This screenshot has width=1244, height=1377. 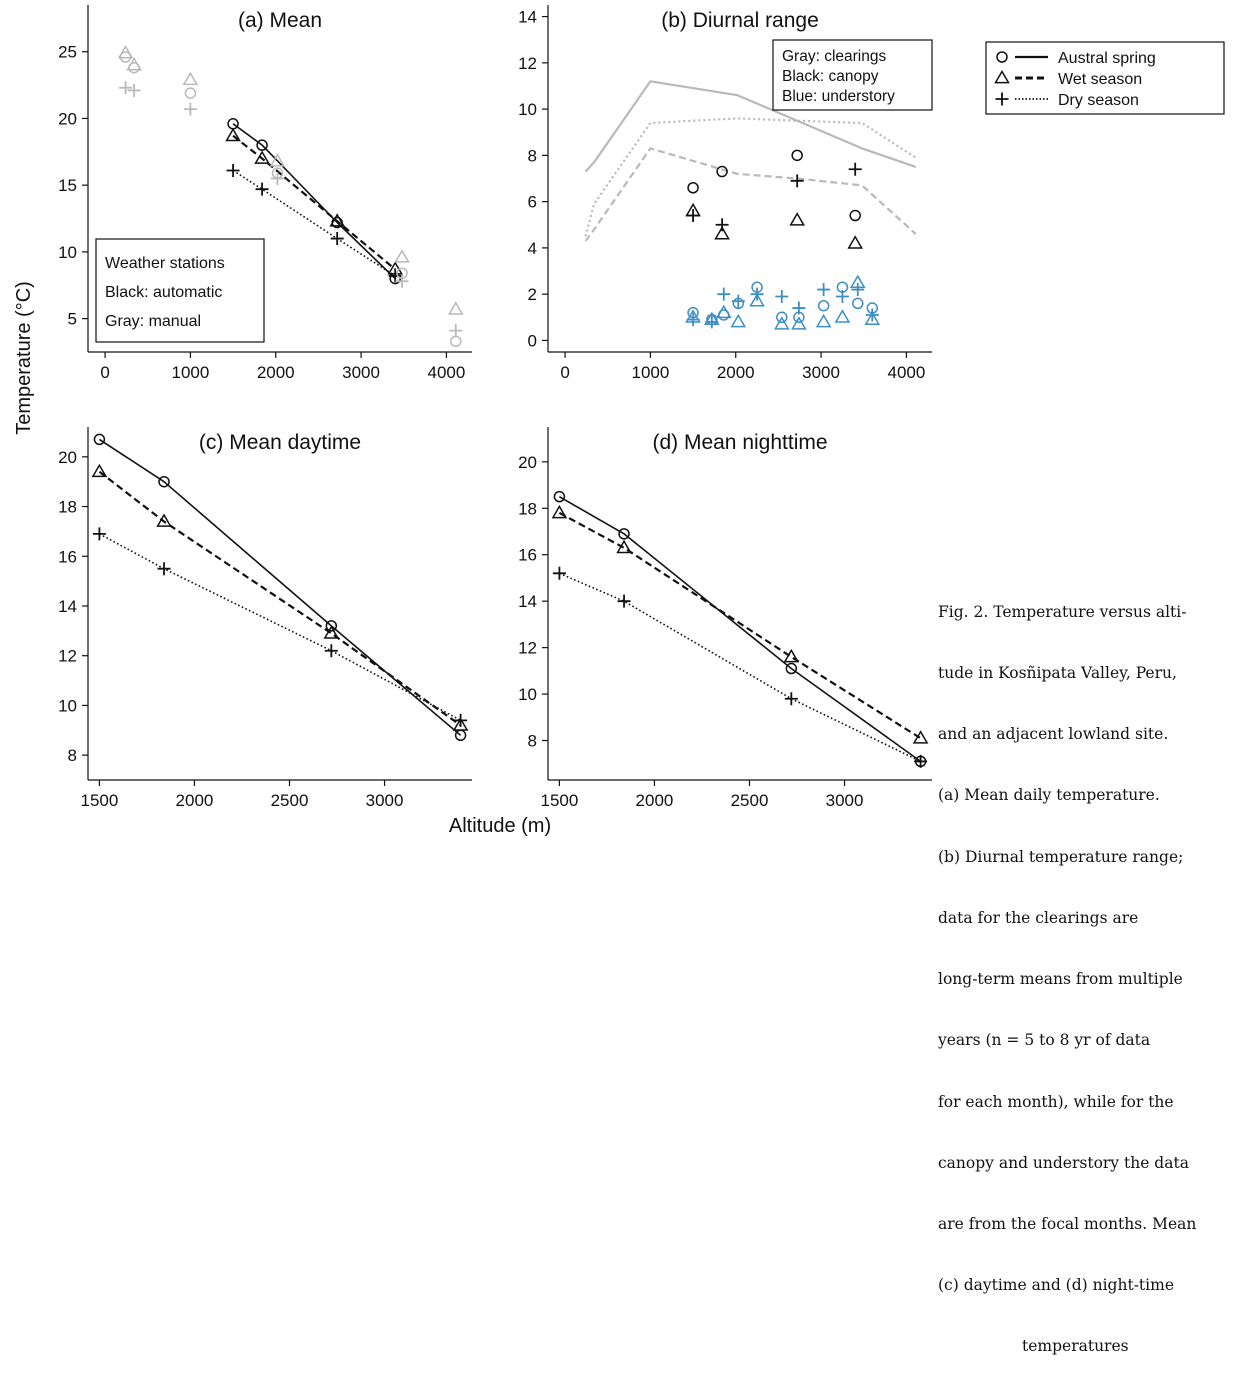 What do you see at coordinates (190, 372) in the screenshot?
I see `x-tick-label: 1000` at bounding box center [190, 372].